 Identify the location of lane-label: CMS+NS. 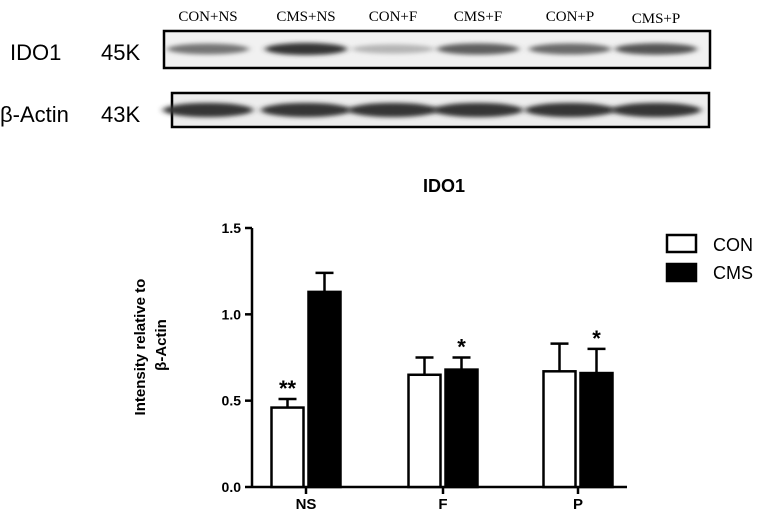
(305, 17).